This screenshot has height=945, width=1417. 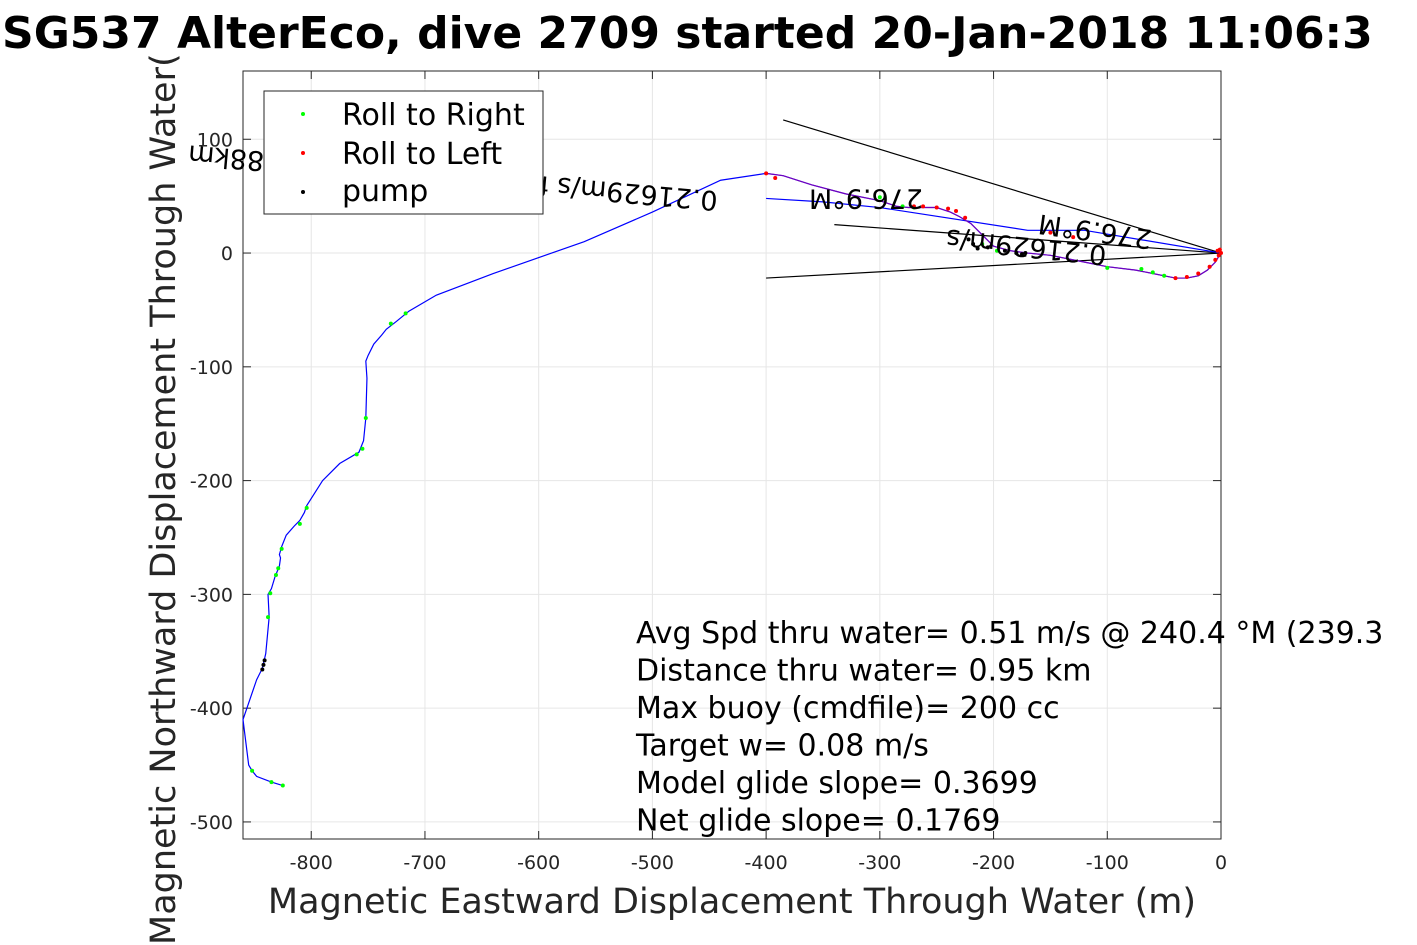 What do you see at coordinates (215, 140) in the screenshot?
I see `y-tick-label: 100` at bounding box center [215, 140].